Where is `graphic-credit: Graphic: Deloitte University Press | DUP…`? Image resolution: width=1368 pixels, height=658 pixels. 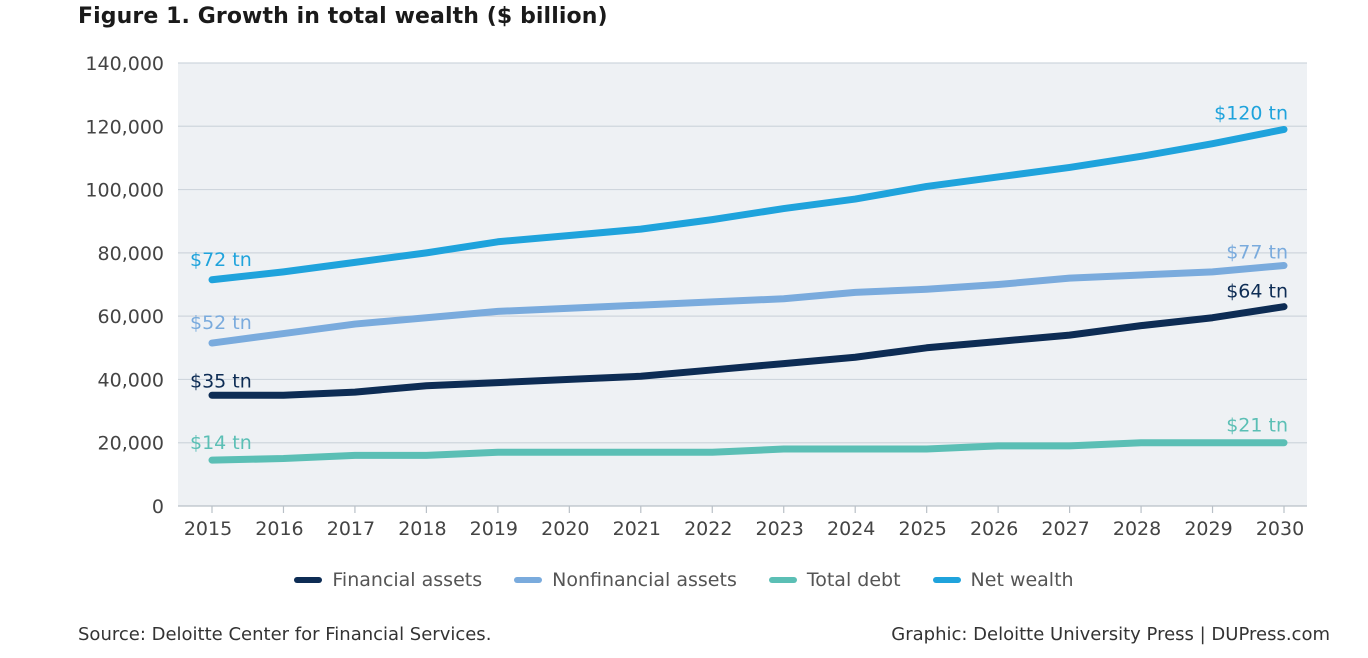 graphic-credit: Graphic: Deloitte University Press | DUP… is located at coordinates (1110, 634).